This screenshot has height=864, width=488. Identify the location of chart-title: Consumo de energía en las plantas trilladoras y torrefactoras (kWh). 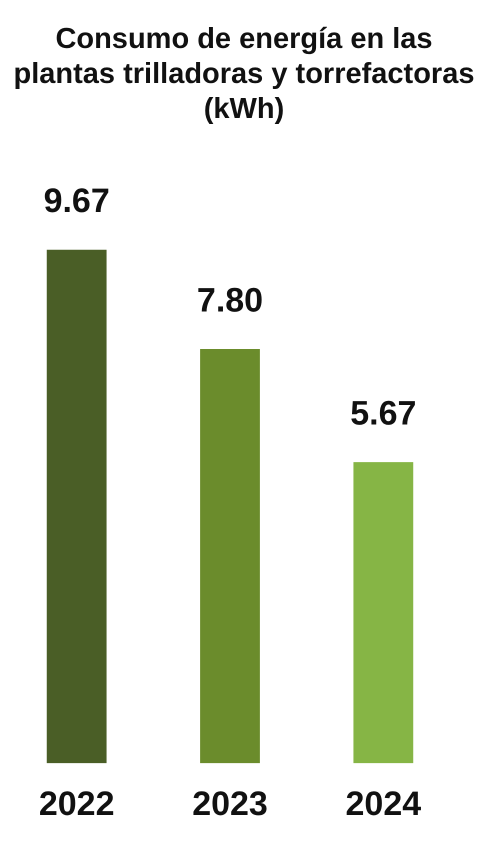
(244, 74).